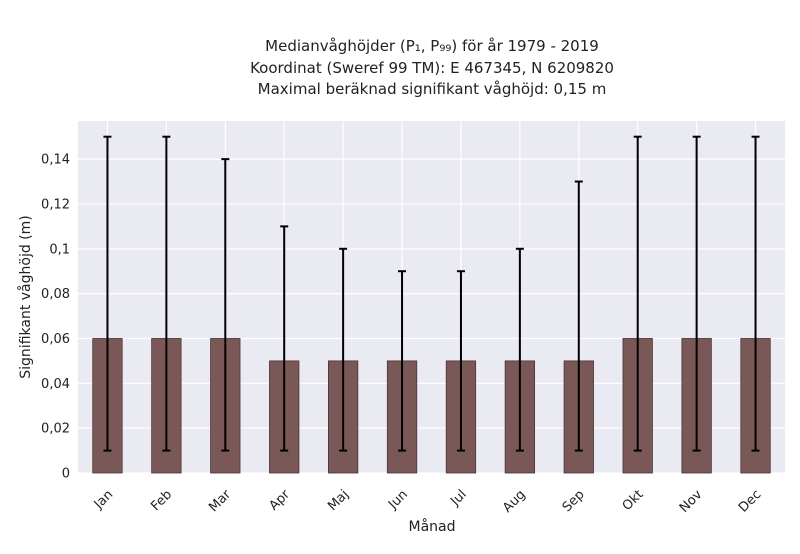 The height and width of the screenshot is (554, 800). What do you see at coordinates (398, 500) in the screenshot?
I see `x-tick-label: Jun` at bounding box center [398, 500].